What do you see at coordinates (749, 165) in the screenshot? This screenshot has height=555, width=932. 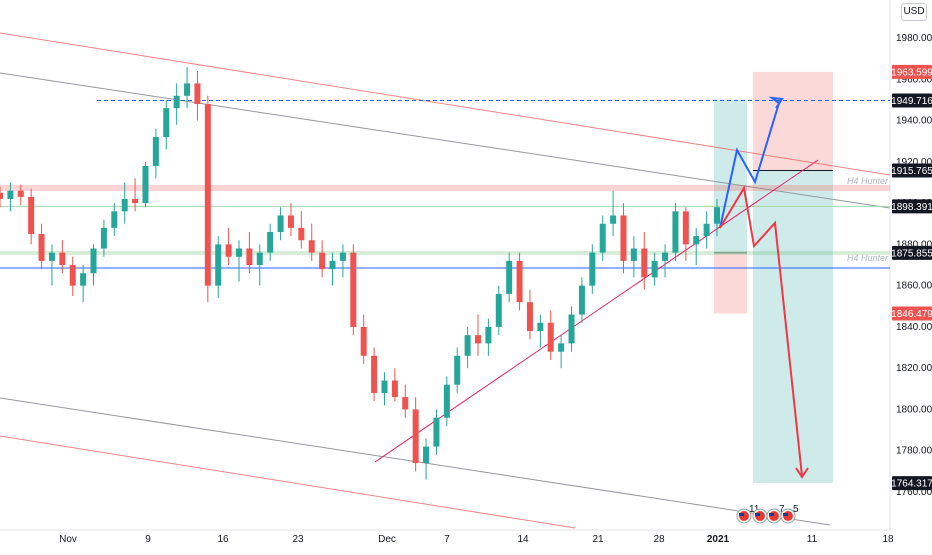 I see `bullish-projection-path` at bounding box center [749, 165].